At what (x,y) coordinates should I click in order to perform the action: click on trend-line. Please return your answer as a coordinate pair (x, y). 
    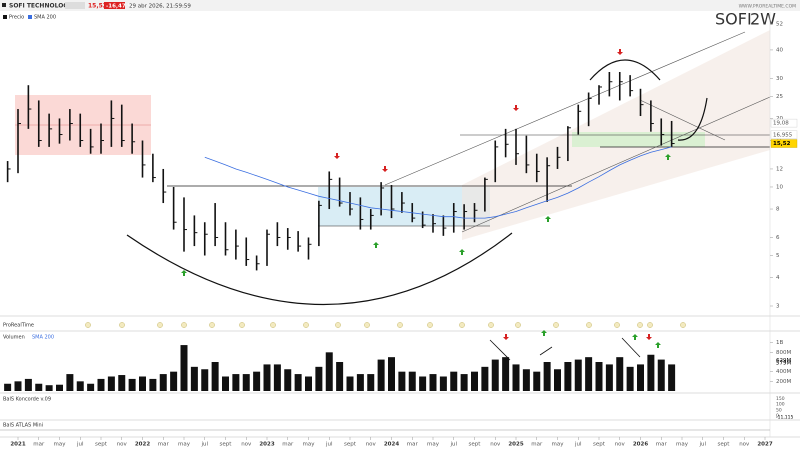
    Looking at the image, I should click on (682, 120).